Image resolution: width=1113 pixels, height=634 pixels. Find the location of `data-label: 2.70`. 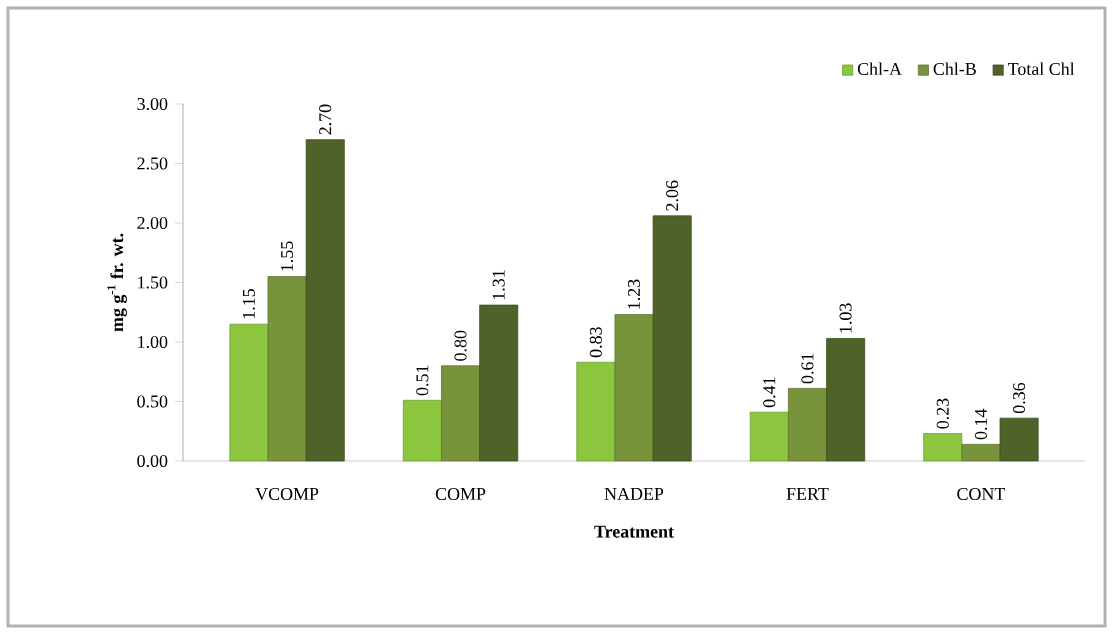

data-label: 2.70 is located at coordinates (325, 119).